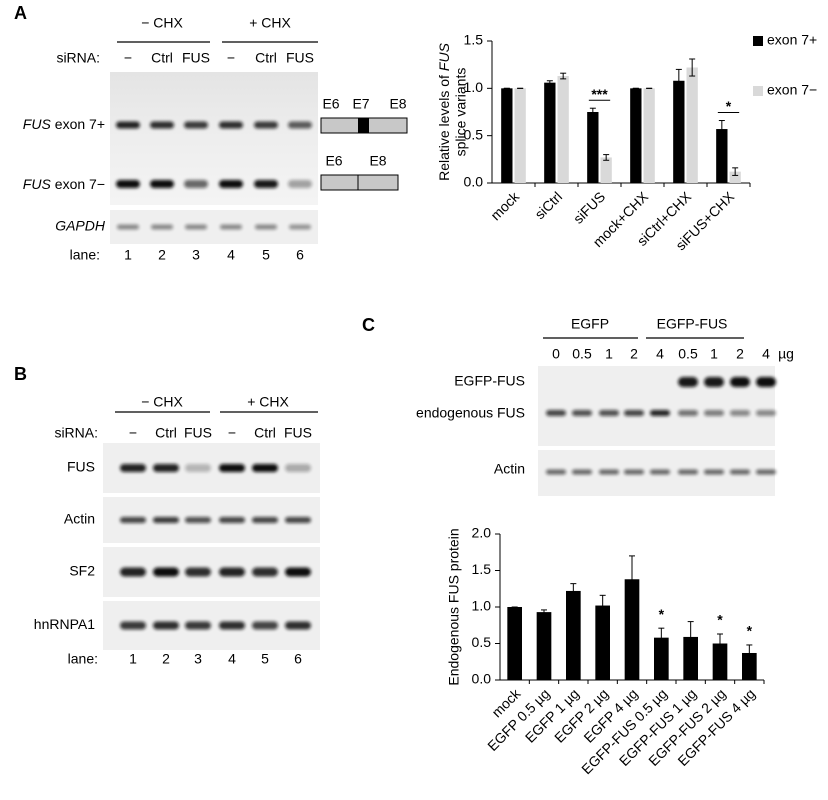  I want to click on y-tick-label: 1.5, so click(482, 569).